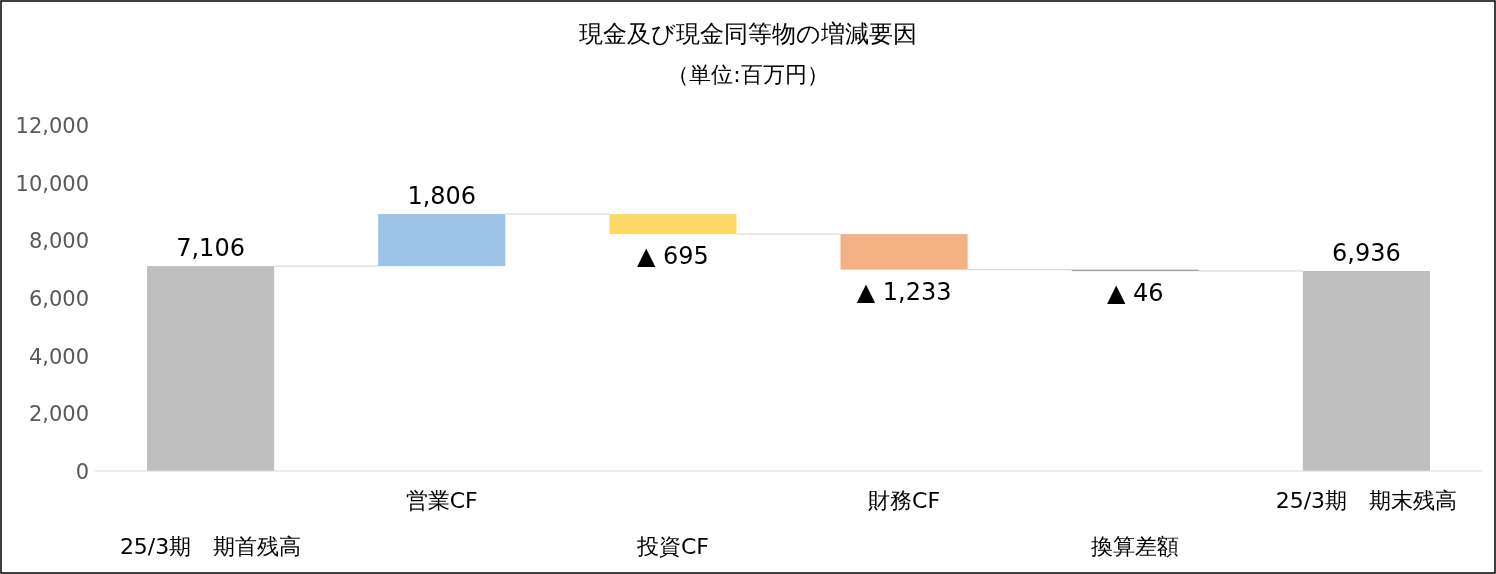  I want to click on x-tick-label: 25/3期 期首残高, so click(210, 546).